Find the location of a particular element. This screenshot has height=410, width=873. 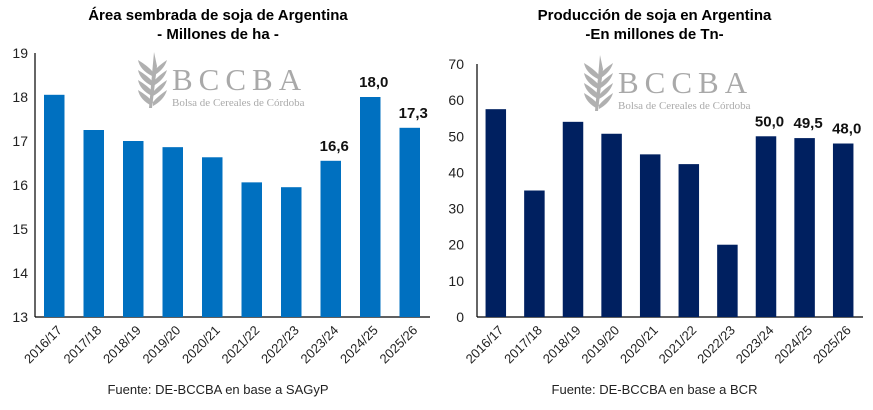

y-tick-label: 16 is located at coordinates (20, 185).